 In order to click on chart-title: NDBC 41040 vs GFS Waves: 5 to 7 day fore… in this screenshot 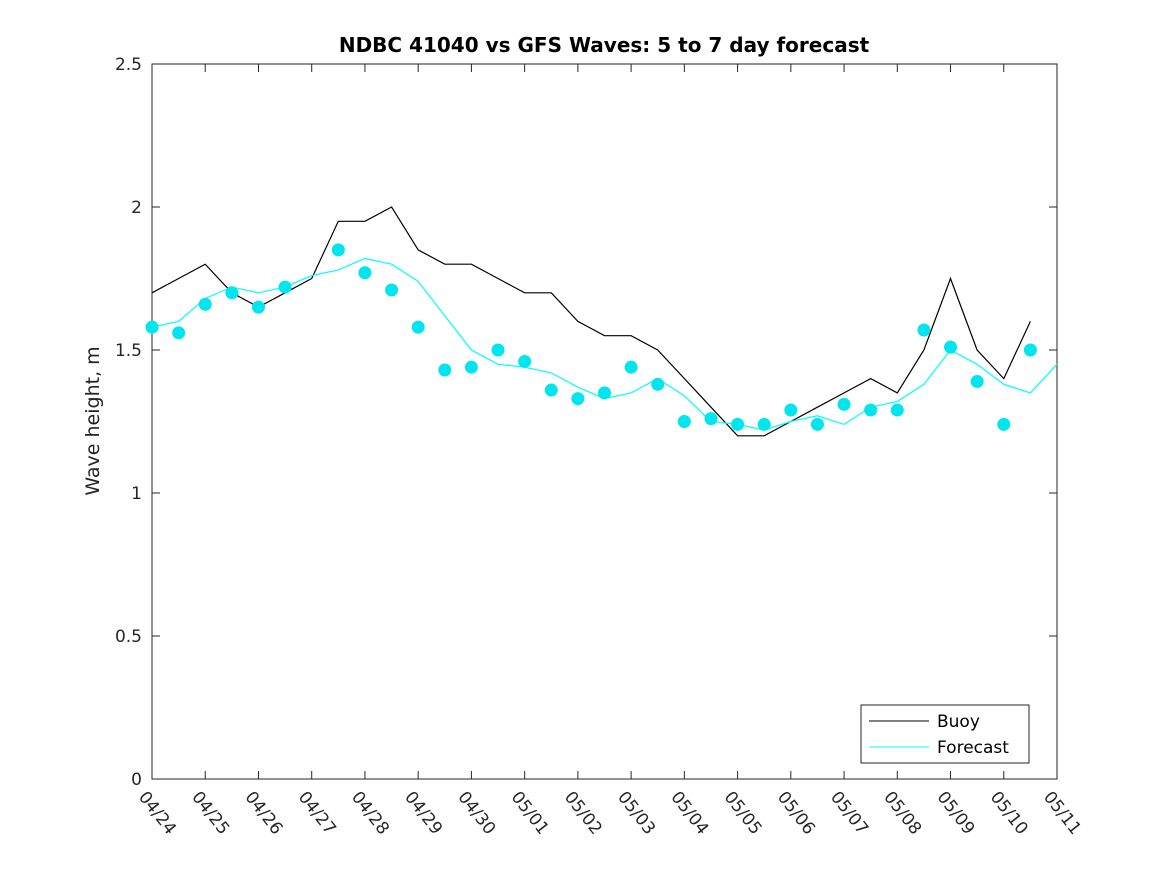, I will do `click(604, 45)`.